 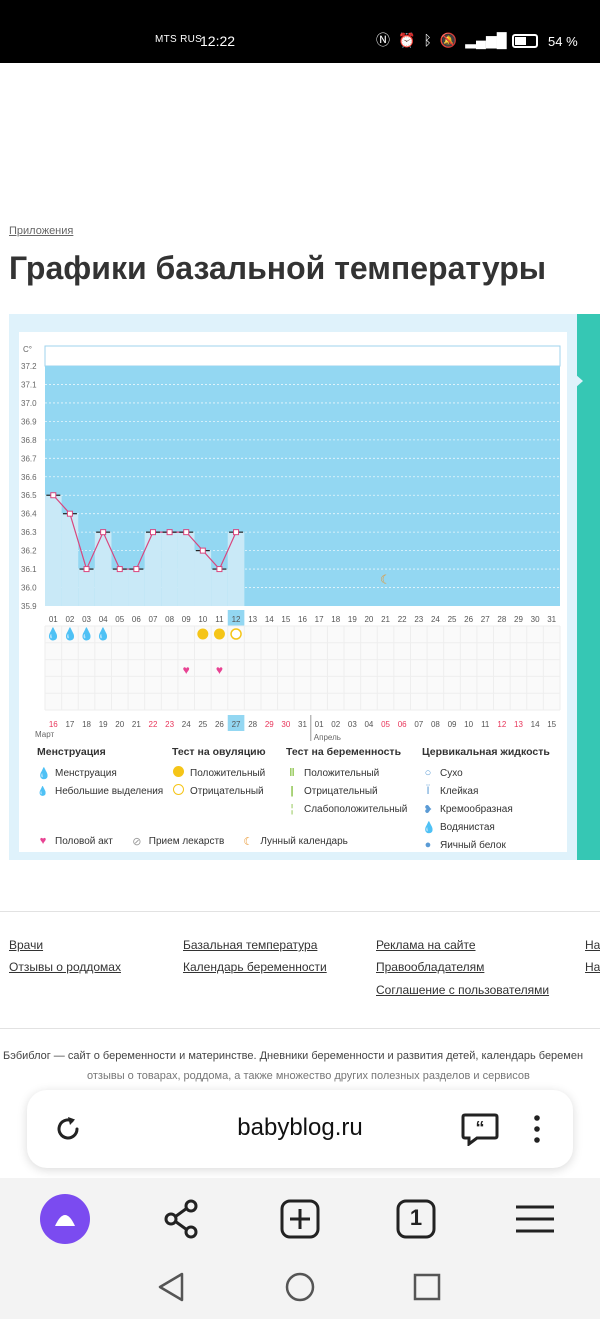 What do you see at coordinates (525, 41) in the screenshot?
I see `battery-icon` at bounding box center [525, 41].